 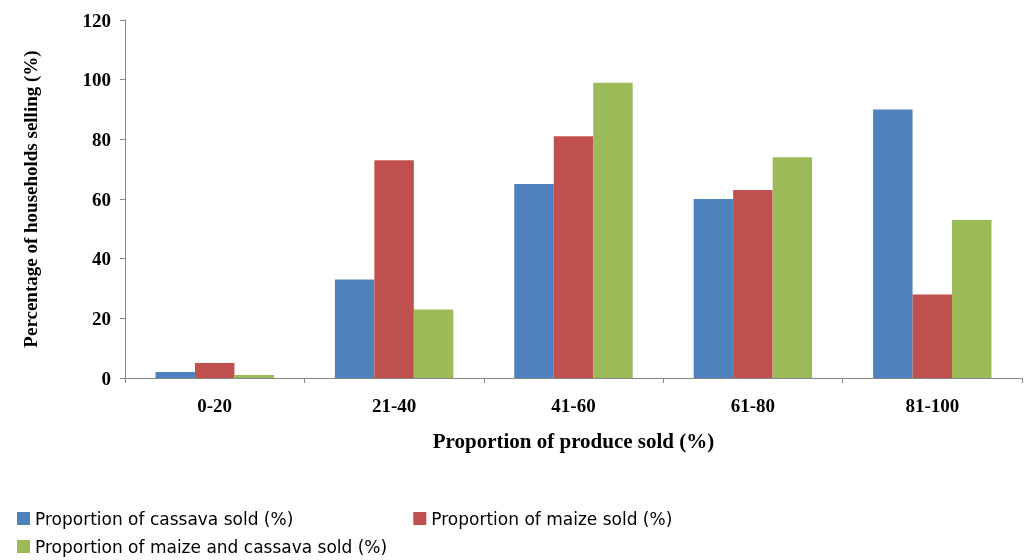 I want to click on x-tick-label: 41-60, so click(x=573, y=405).